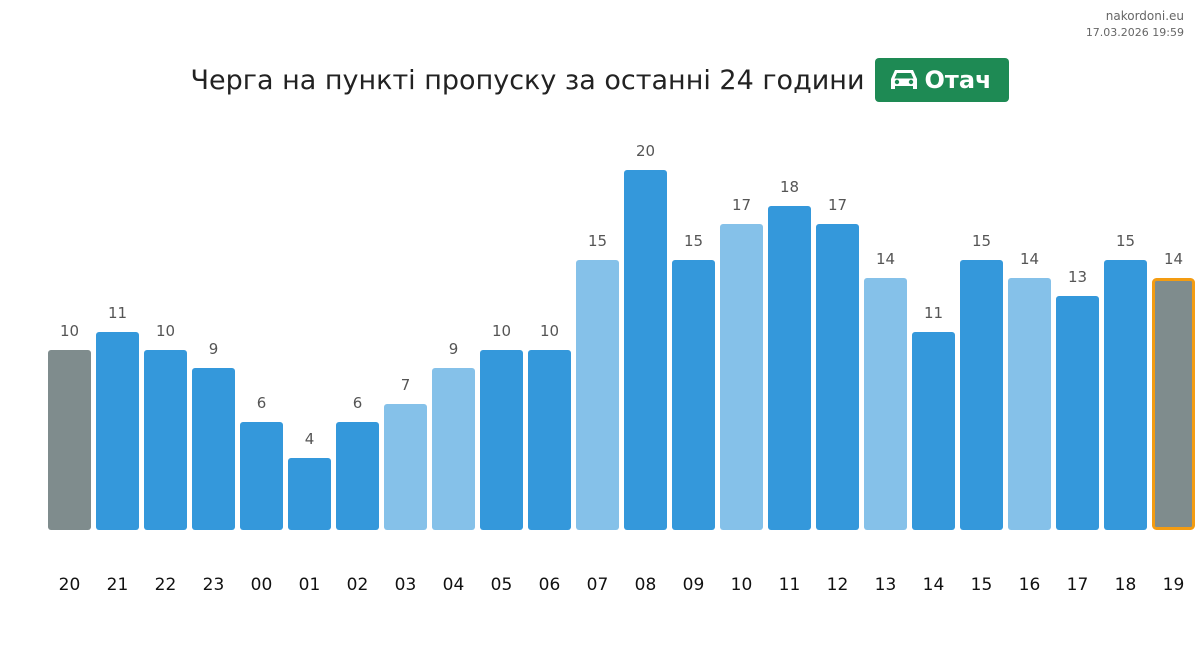  What do you see at coordinates (1144, 16) in the screenshot?
I see `site-name: nakordoni.eu` at bounding box center [1144, 16].